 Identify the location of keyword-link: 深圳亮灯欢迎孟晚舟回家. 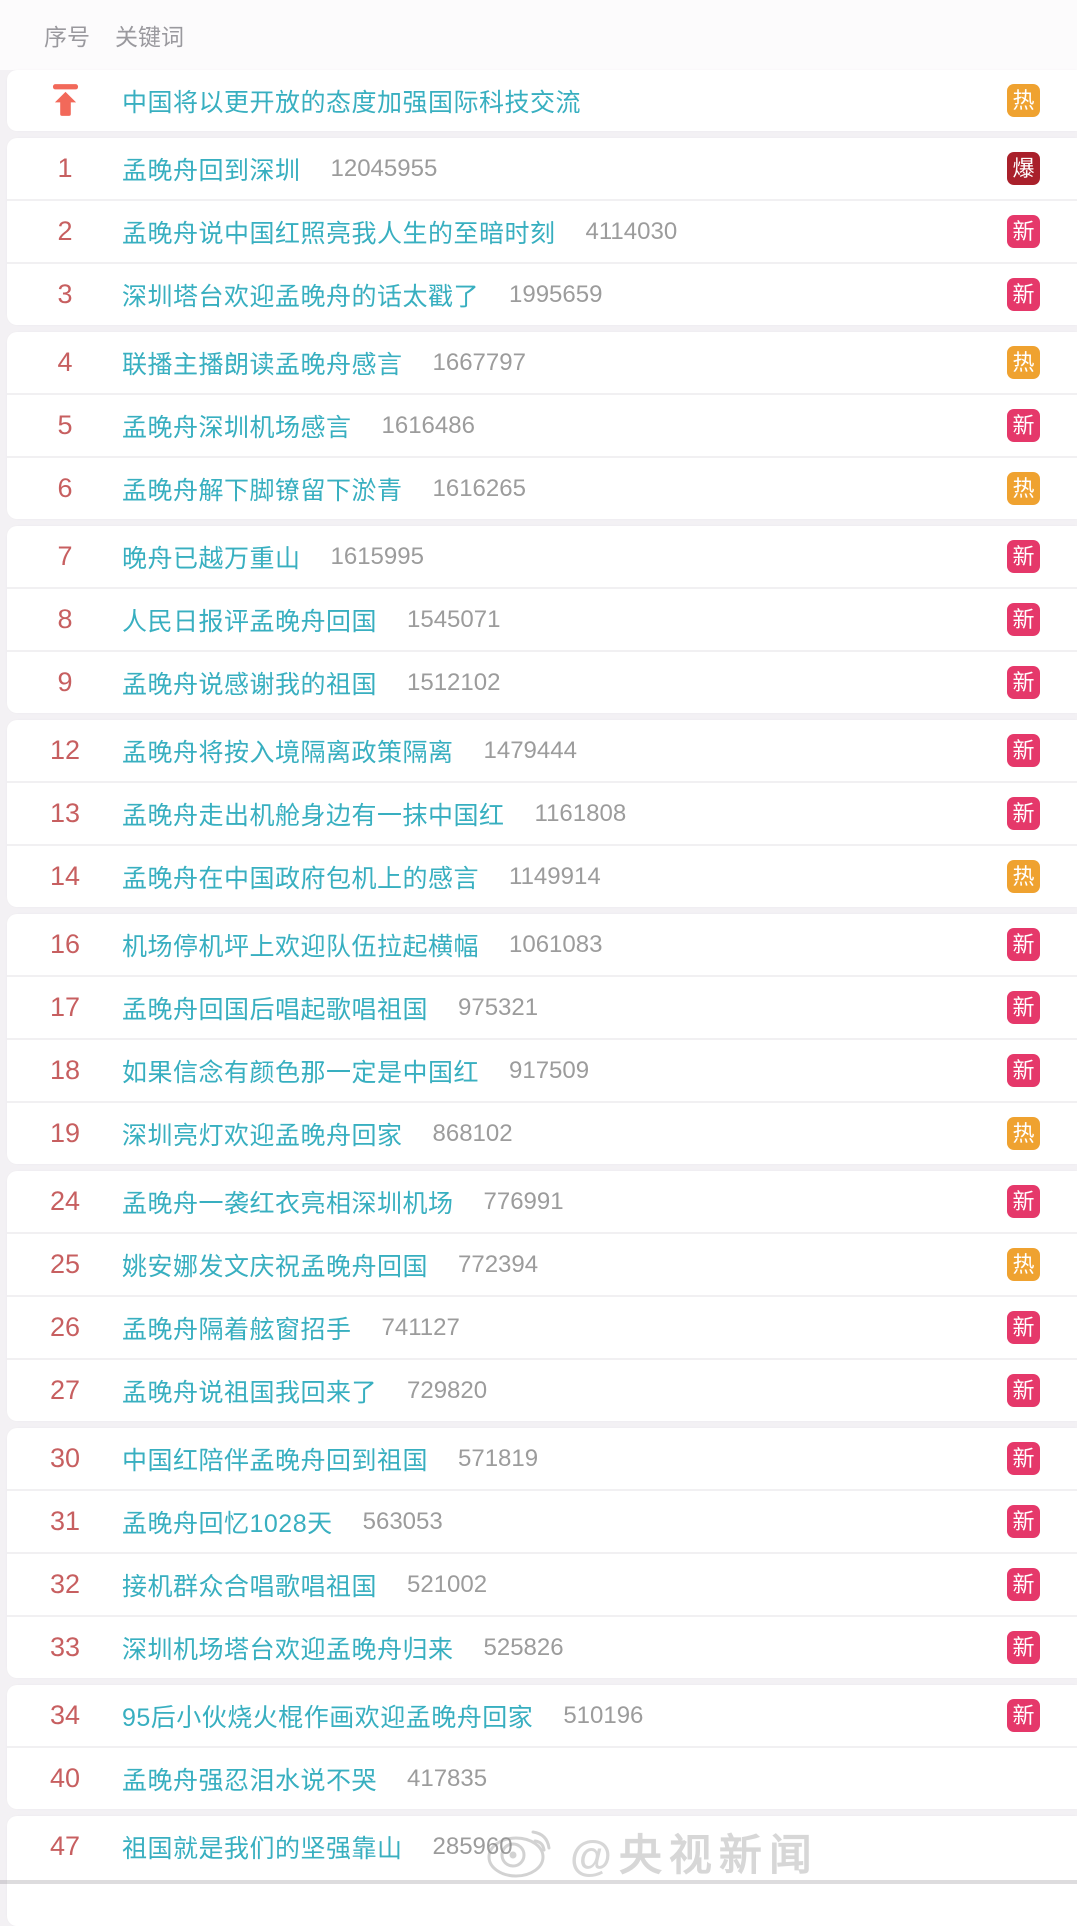
(262, 1135).